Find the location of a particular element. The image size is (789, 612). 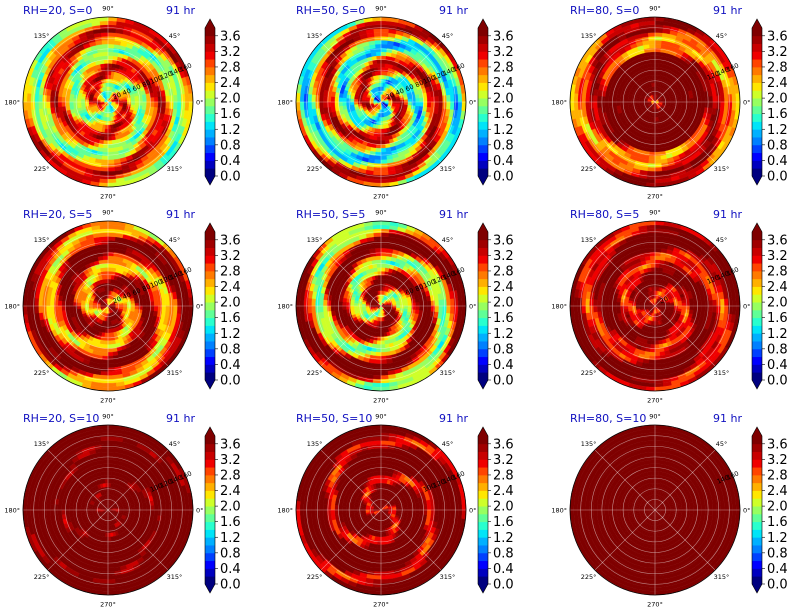

angle-tick-label: 45° is located at coordinates (722, 36).